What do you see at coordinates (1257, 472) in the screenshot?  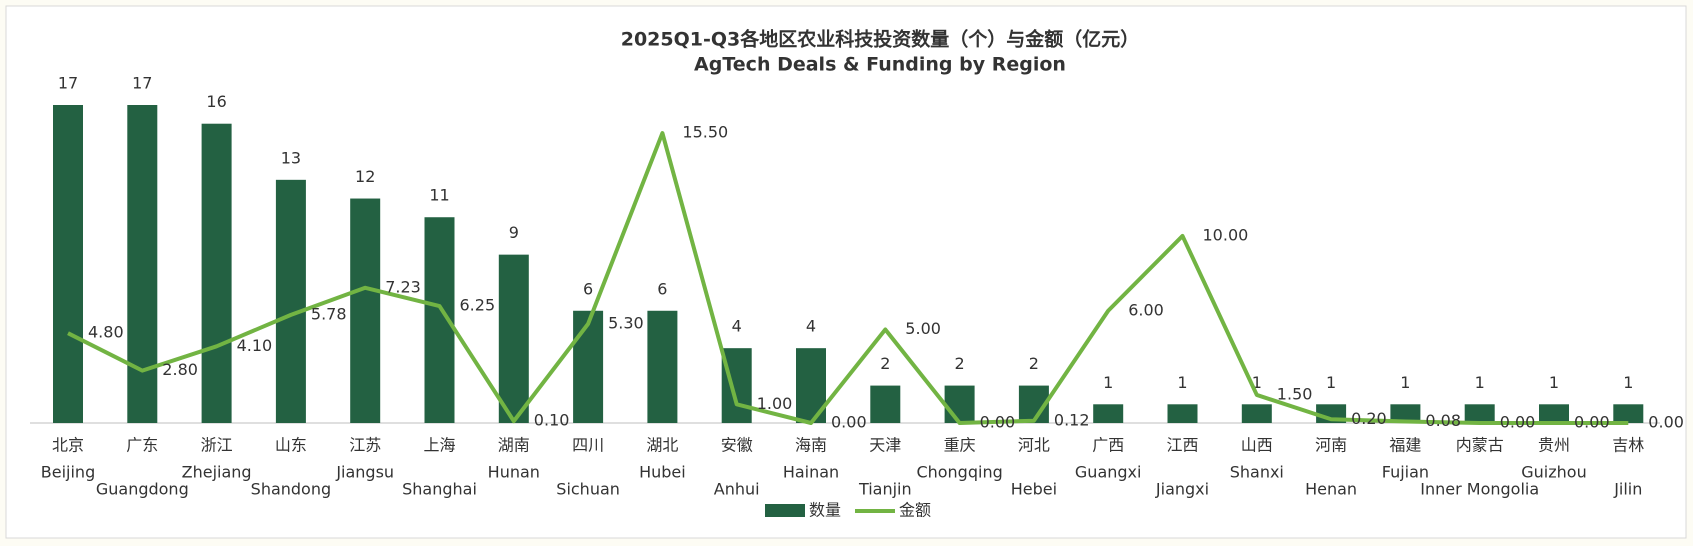 I see `x-tick-label-en: Shanxi` at bounding box center [1257, 472].